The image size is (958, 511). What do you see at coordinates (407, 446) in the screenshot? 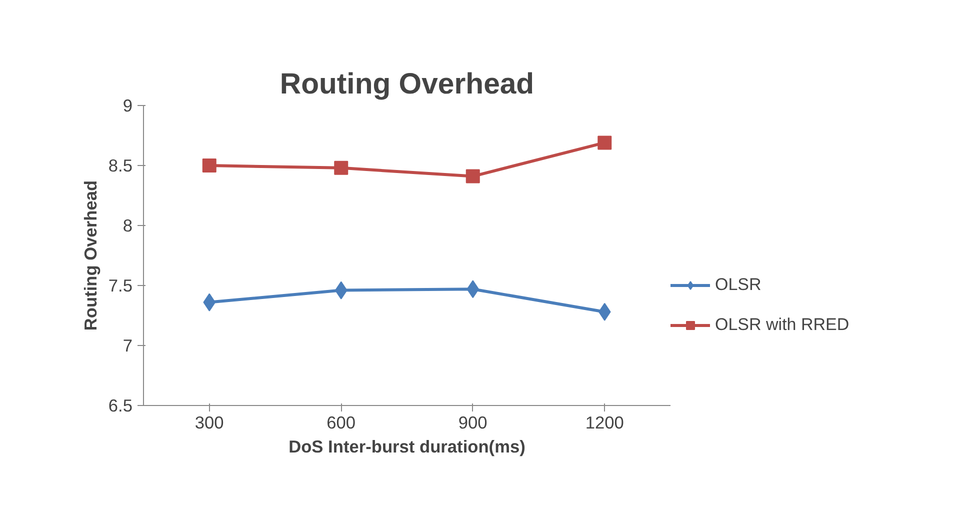
I see `x-axis-title: DoS Inter-burst duration(ms)` at bounding box center [407, 446].